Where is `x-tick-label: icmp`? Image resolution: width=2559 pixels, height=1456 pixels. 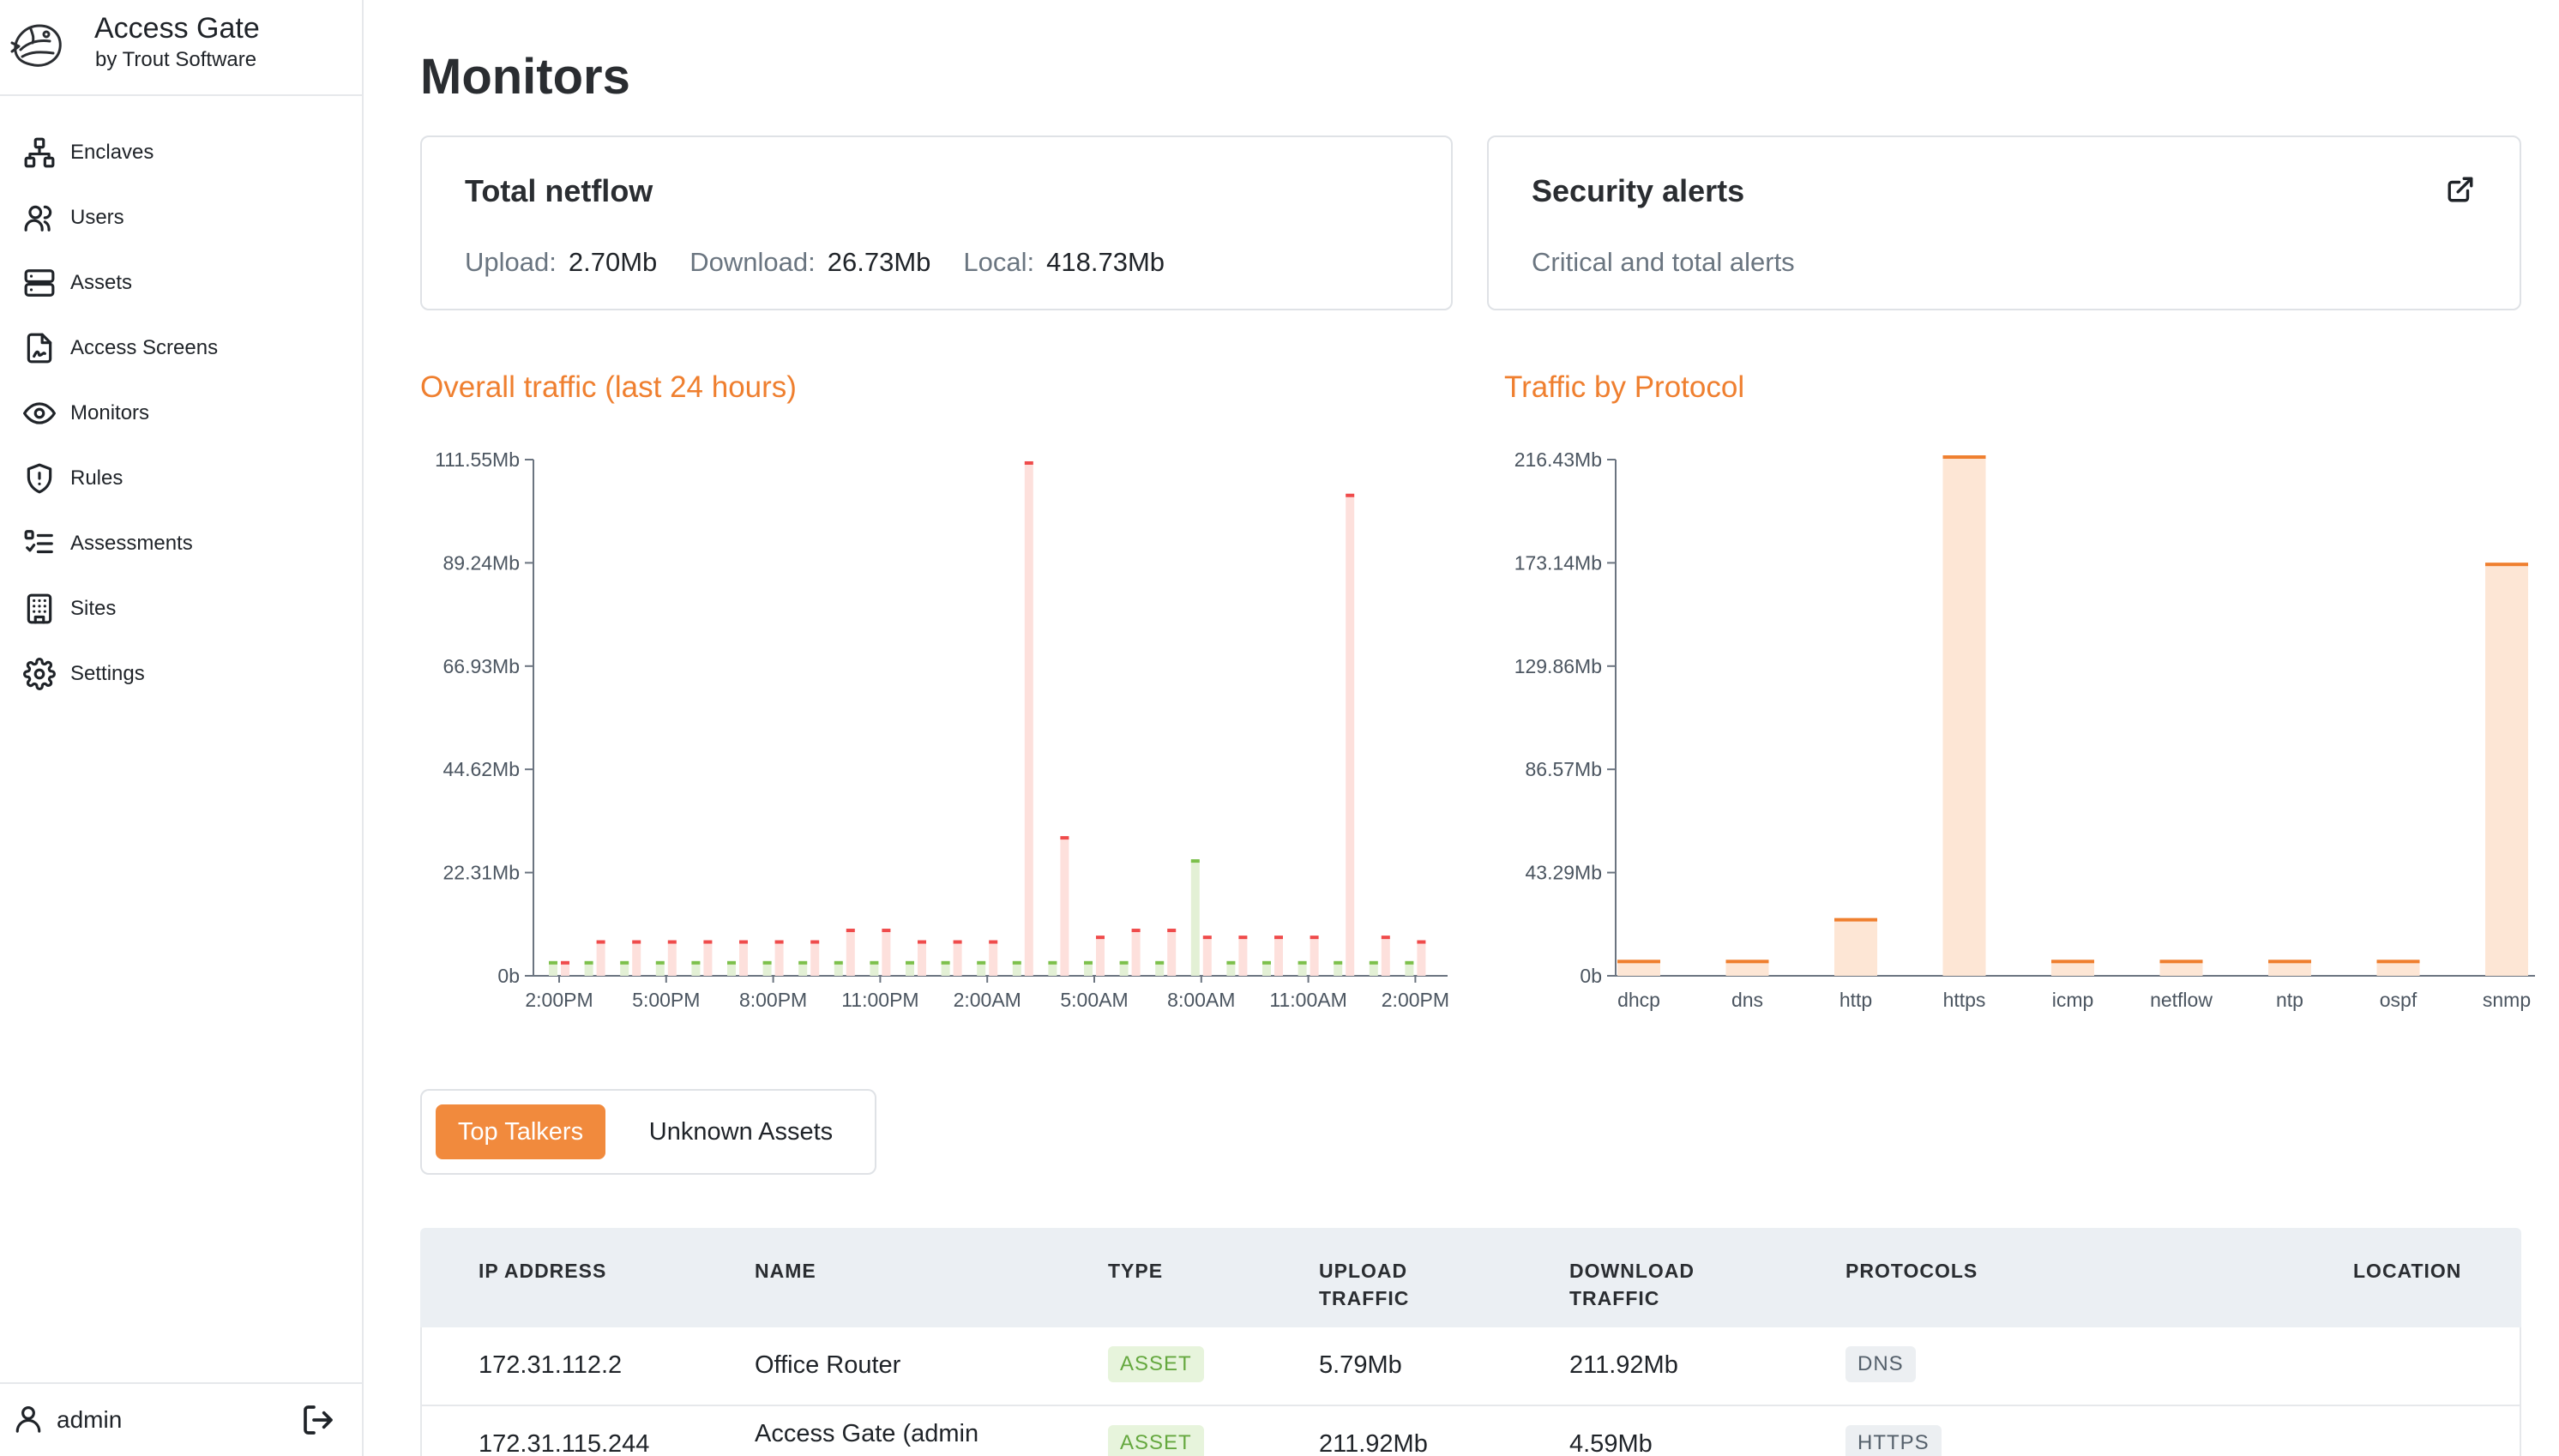
x-tick-label: icmp is located at coordinates (2073, 1000).